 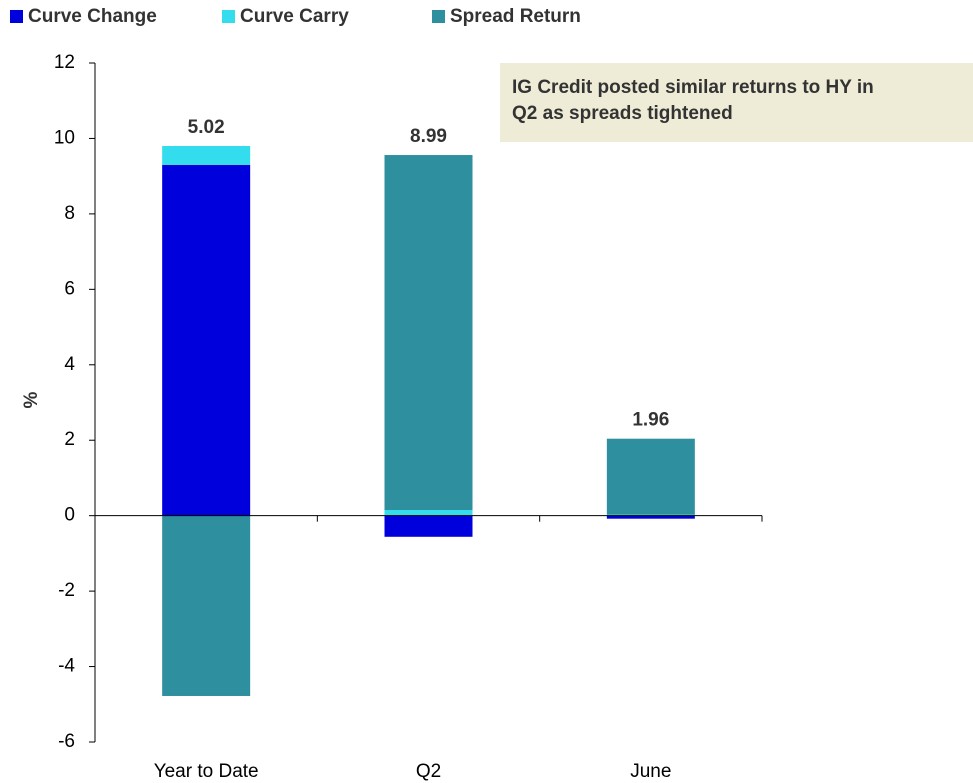 What do you see at coordinates (64, 62) in the screenshot?
I see `y-tick-label: 12` at bounding box center [64, 62].